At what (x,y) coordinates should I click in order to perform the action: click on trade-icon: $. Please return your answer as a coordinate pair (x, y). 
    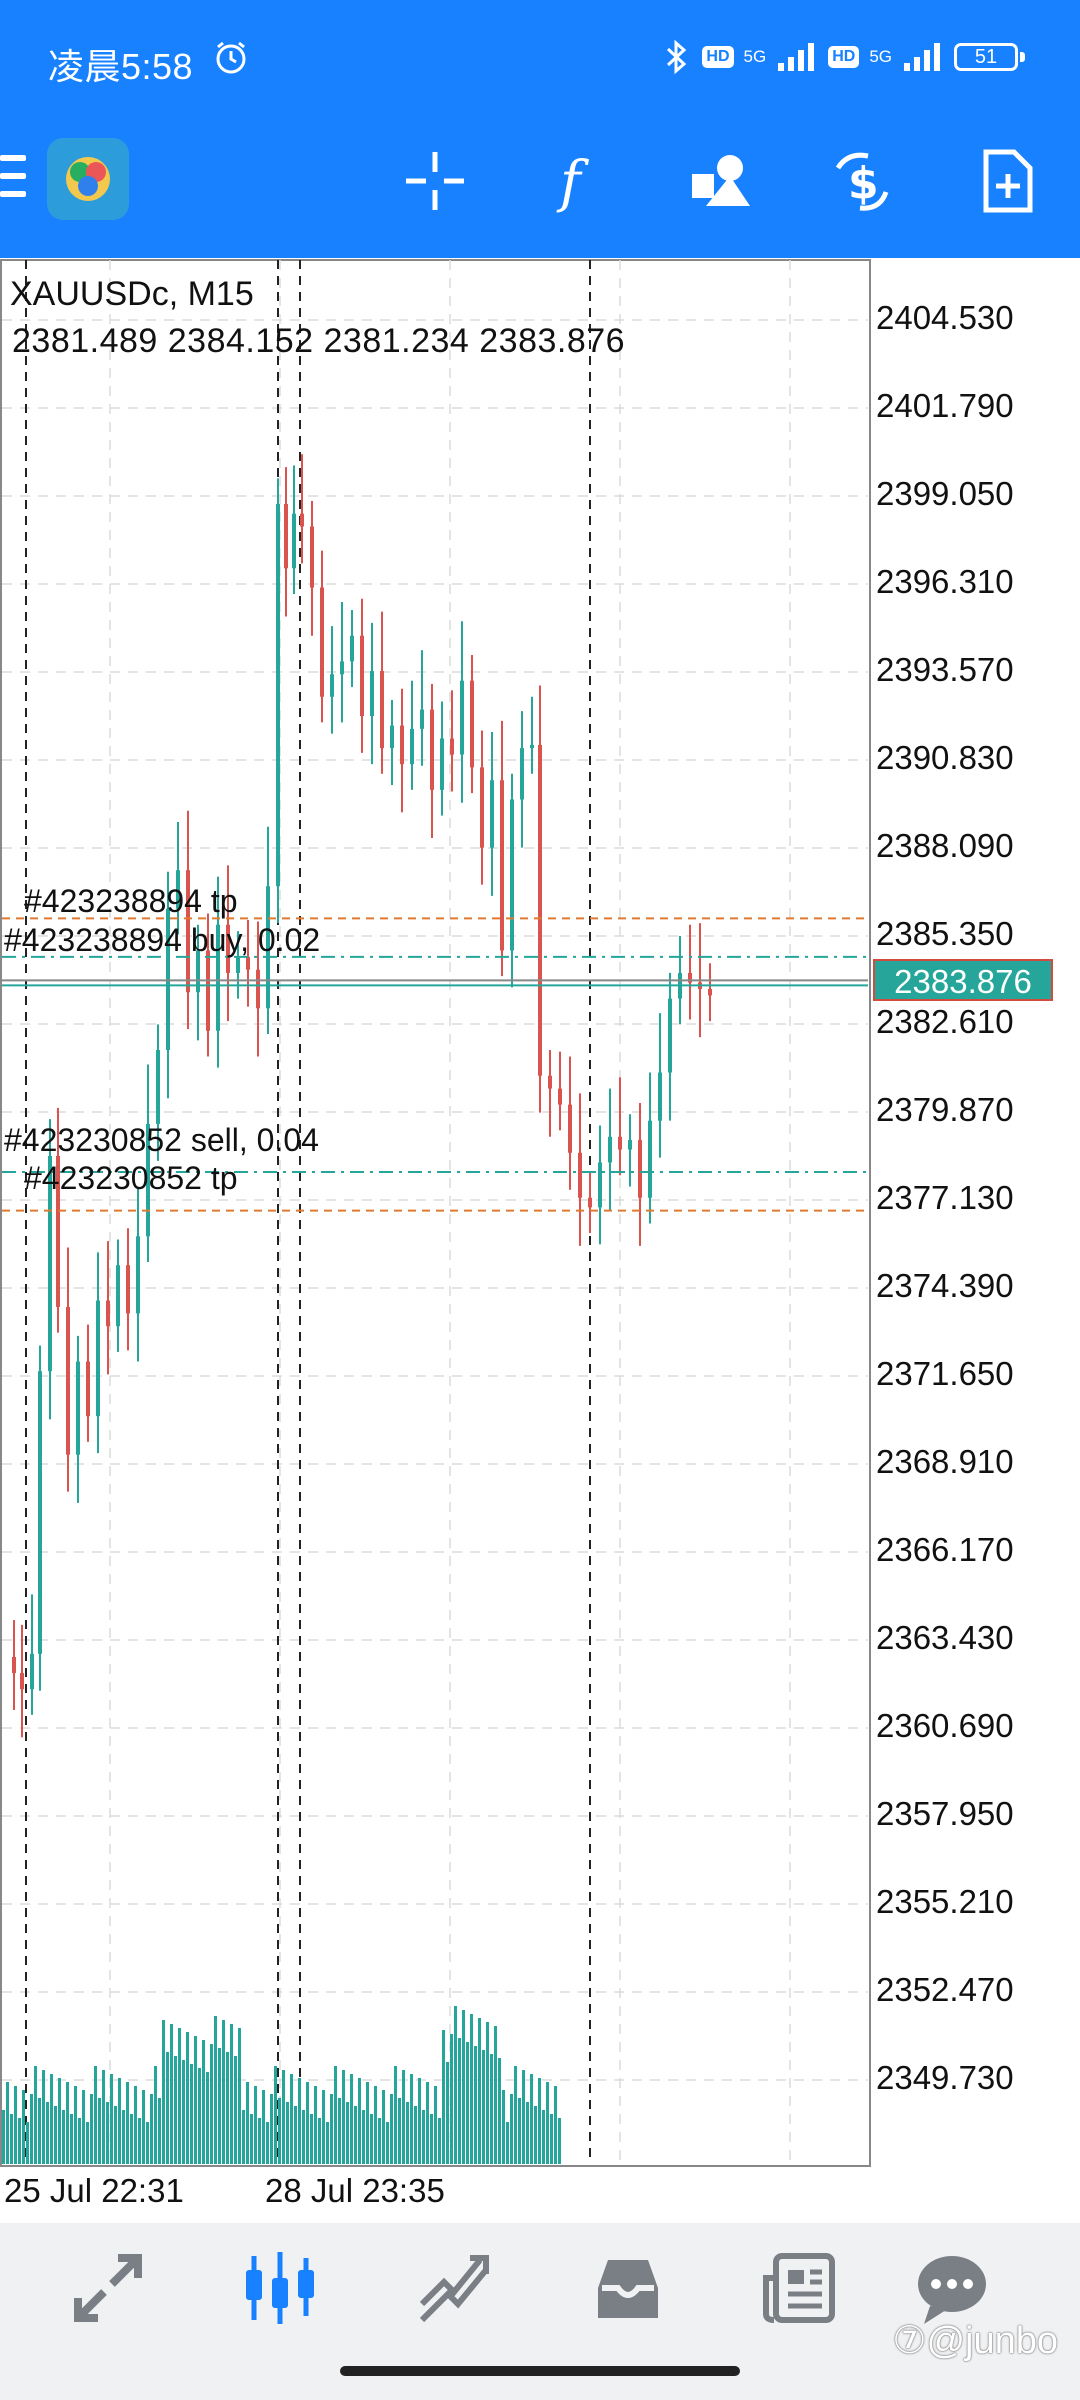
    Looking at the image, I should click on (863, 181).